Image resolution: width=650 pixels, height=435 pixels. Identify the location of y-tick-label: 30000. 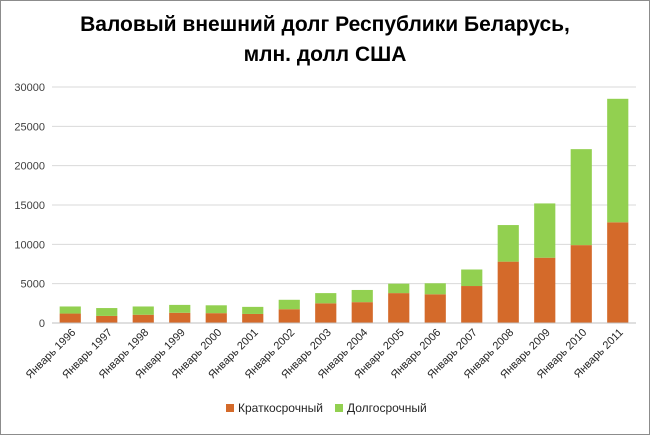
(29, 88).